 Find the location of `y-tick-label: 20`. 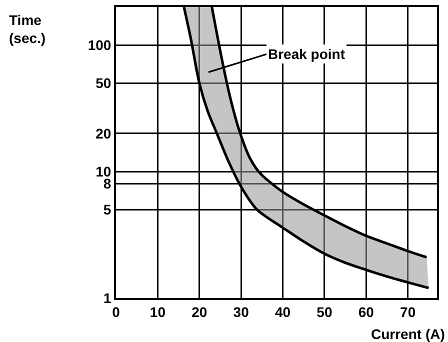

y-tick-label: 20 is located at coordinates (104, 133).